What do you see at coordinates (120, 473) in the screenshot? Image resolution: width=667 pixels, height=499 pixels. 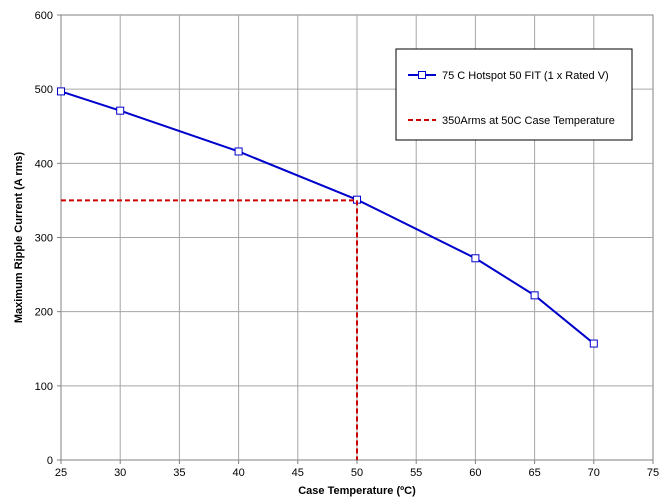 I see `x-tick-label: 30` at bounding box center [120, 473].